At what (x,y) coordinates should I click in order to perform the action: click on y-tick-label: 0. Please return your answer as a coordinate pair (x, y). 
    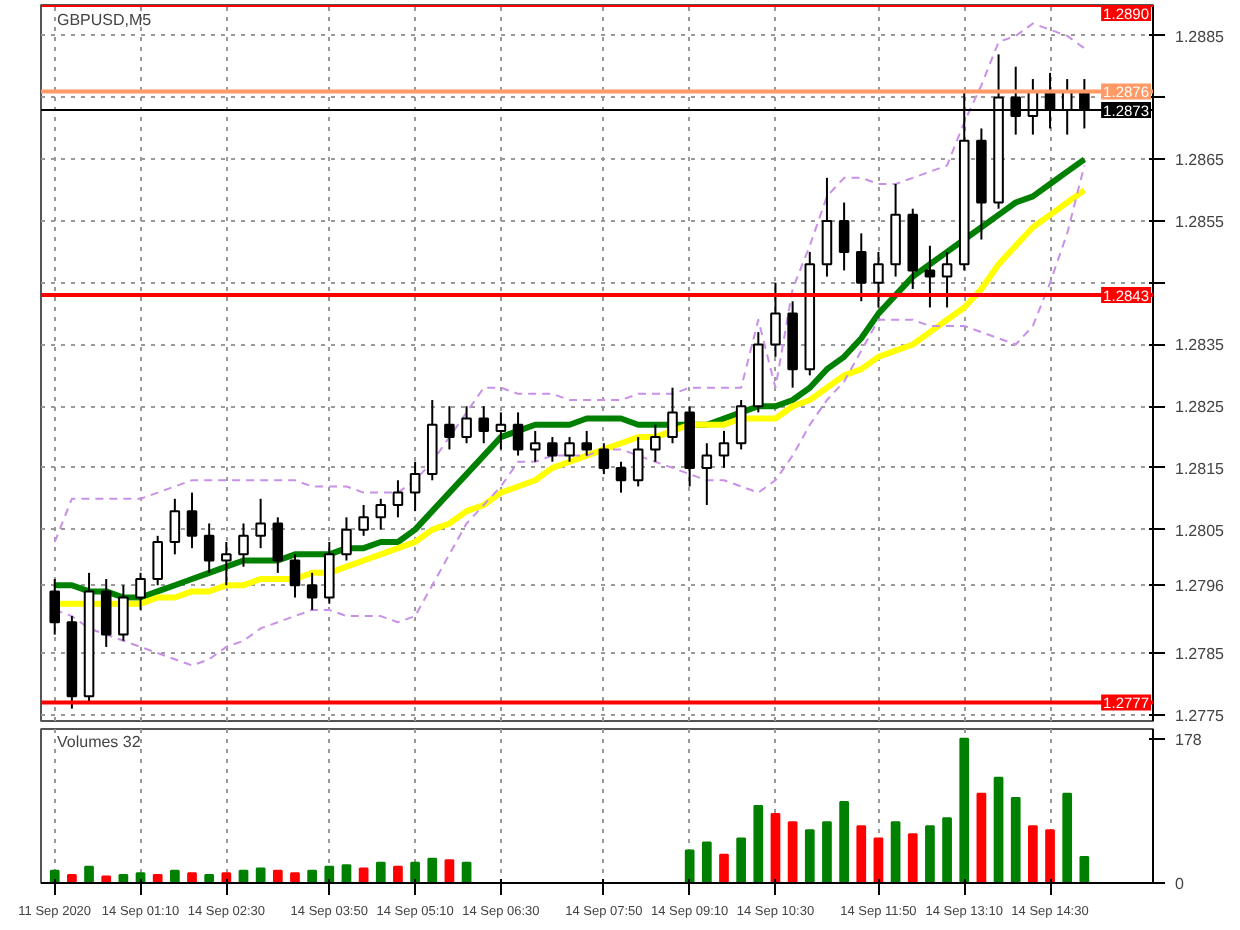
    Looking at the image, I should click on (1180, 884).